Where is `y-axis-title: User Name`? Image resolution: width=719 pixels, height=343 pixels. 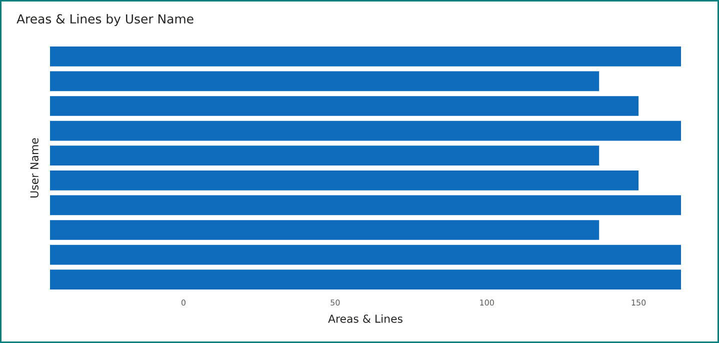 y-axis-title: User Name is located at coordinates (34, 168).